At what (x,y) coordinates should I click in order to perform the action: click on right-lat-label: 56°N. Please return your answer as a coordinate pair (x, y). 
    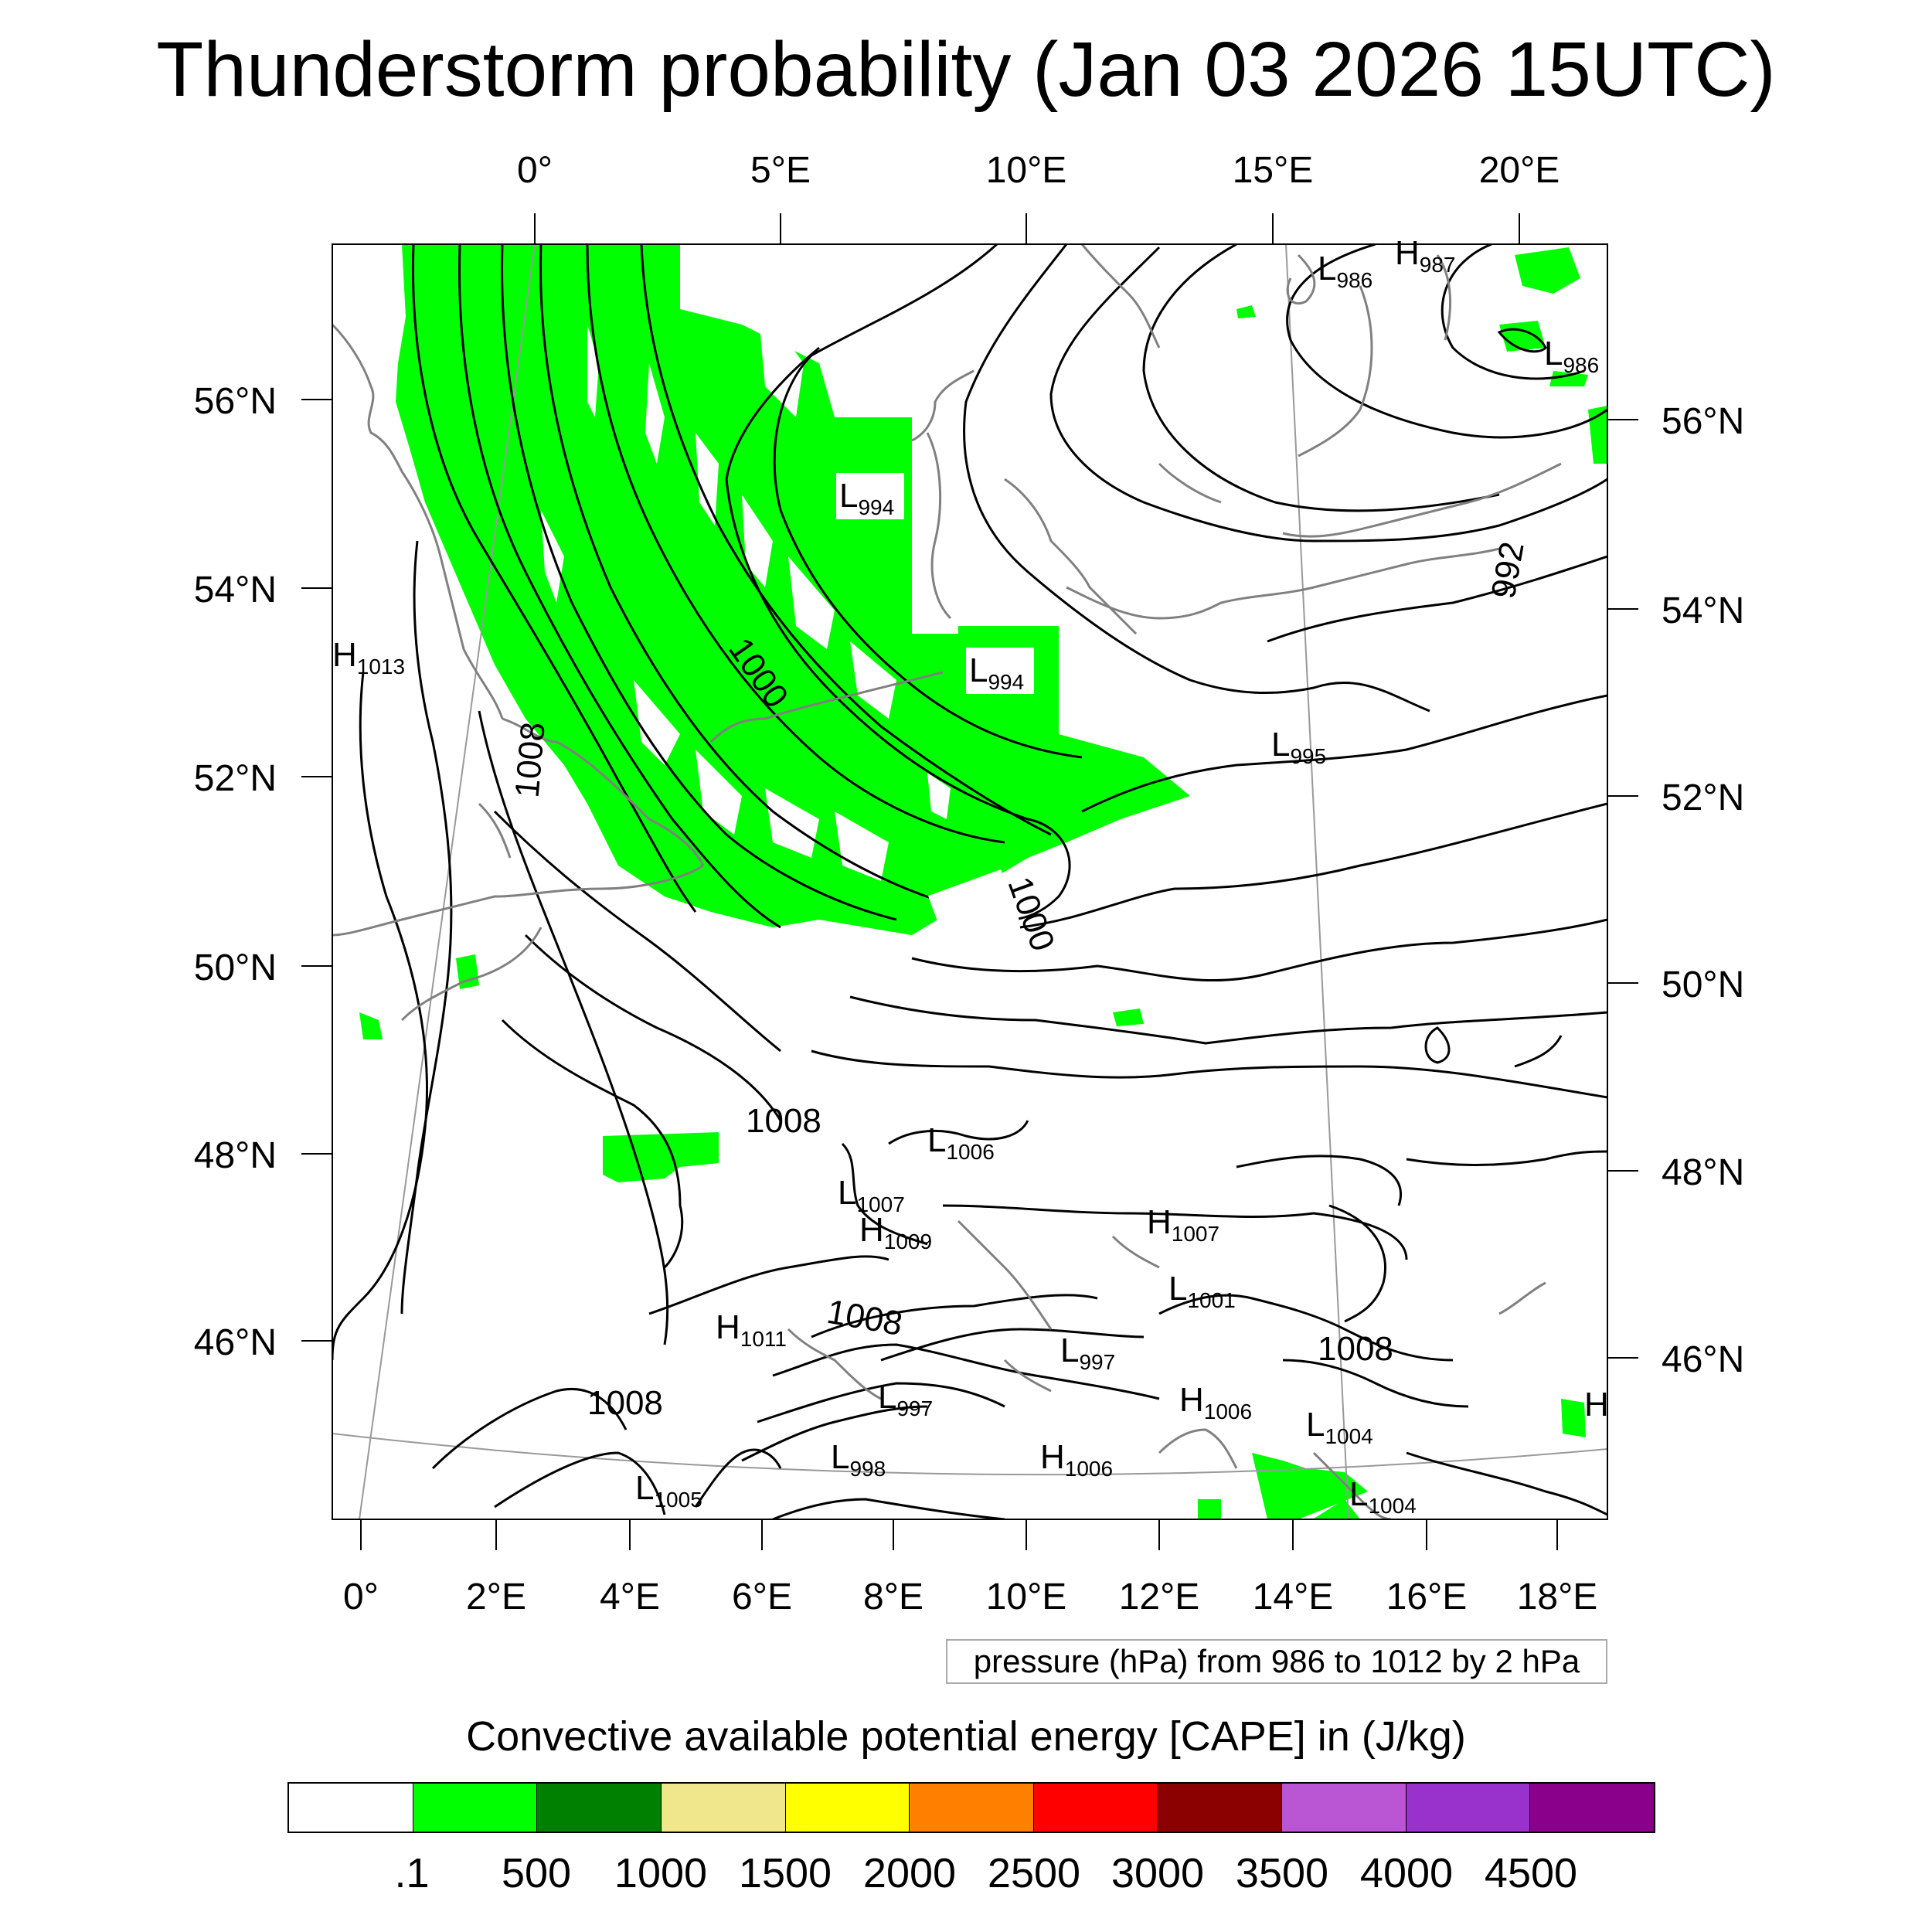
    Looking at the image, I should click on (1703, 421).